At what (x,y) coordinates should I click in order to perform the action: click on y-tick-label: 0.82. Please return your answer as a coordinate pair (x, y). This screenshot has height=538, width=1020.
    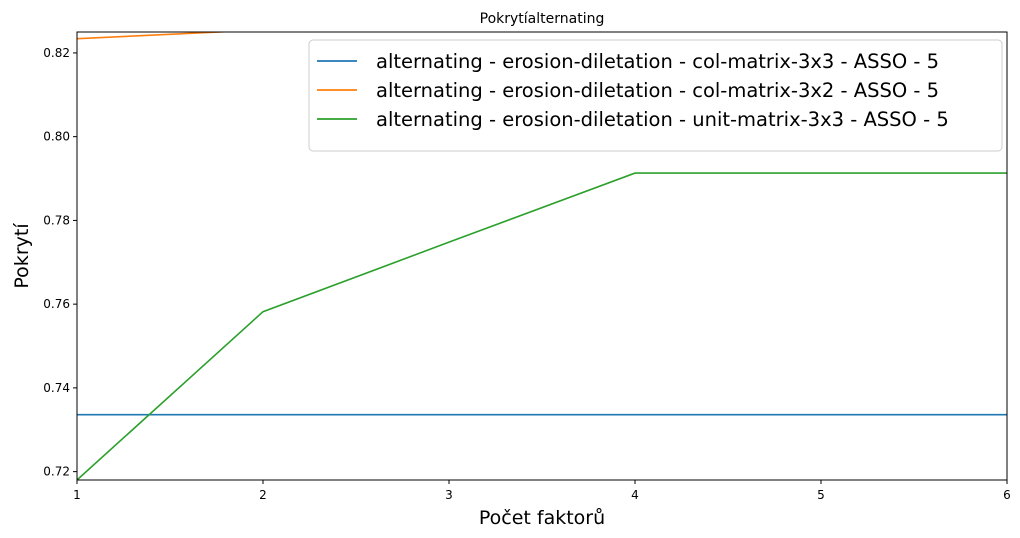
    Looking at the image, I should click on (56, 53).